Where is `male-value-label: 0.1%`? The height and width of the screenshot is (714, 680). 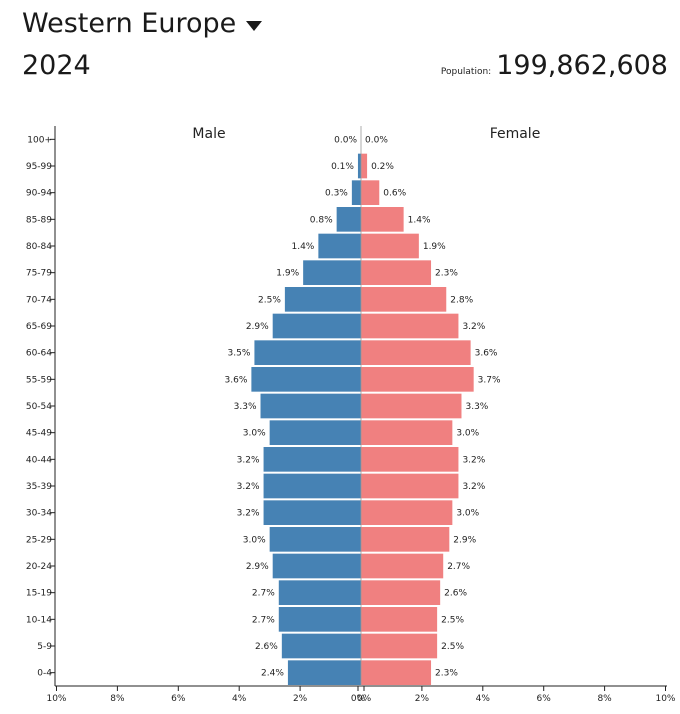 male-value-label: 0.1% is located at coordinates (342, 167).